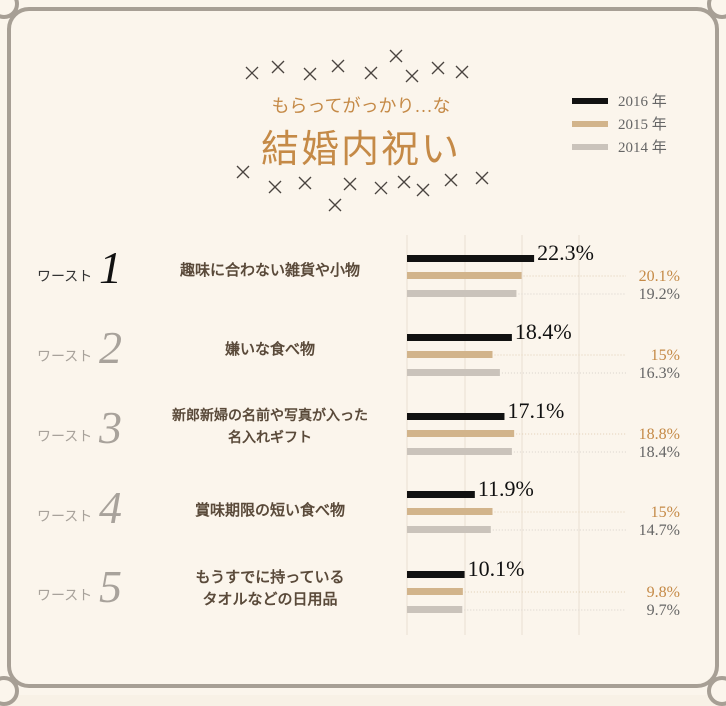 Image resolution: width=726 pixels, height=706 pixels. Describe the element at coordinates (506, 488) in the screenshot. I see `data-label: 11.9%` at that location.